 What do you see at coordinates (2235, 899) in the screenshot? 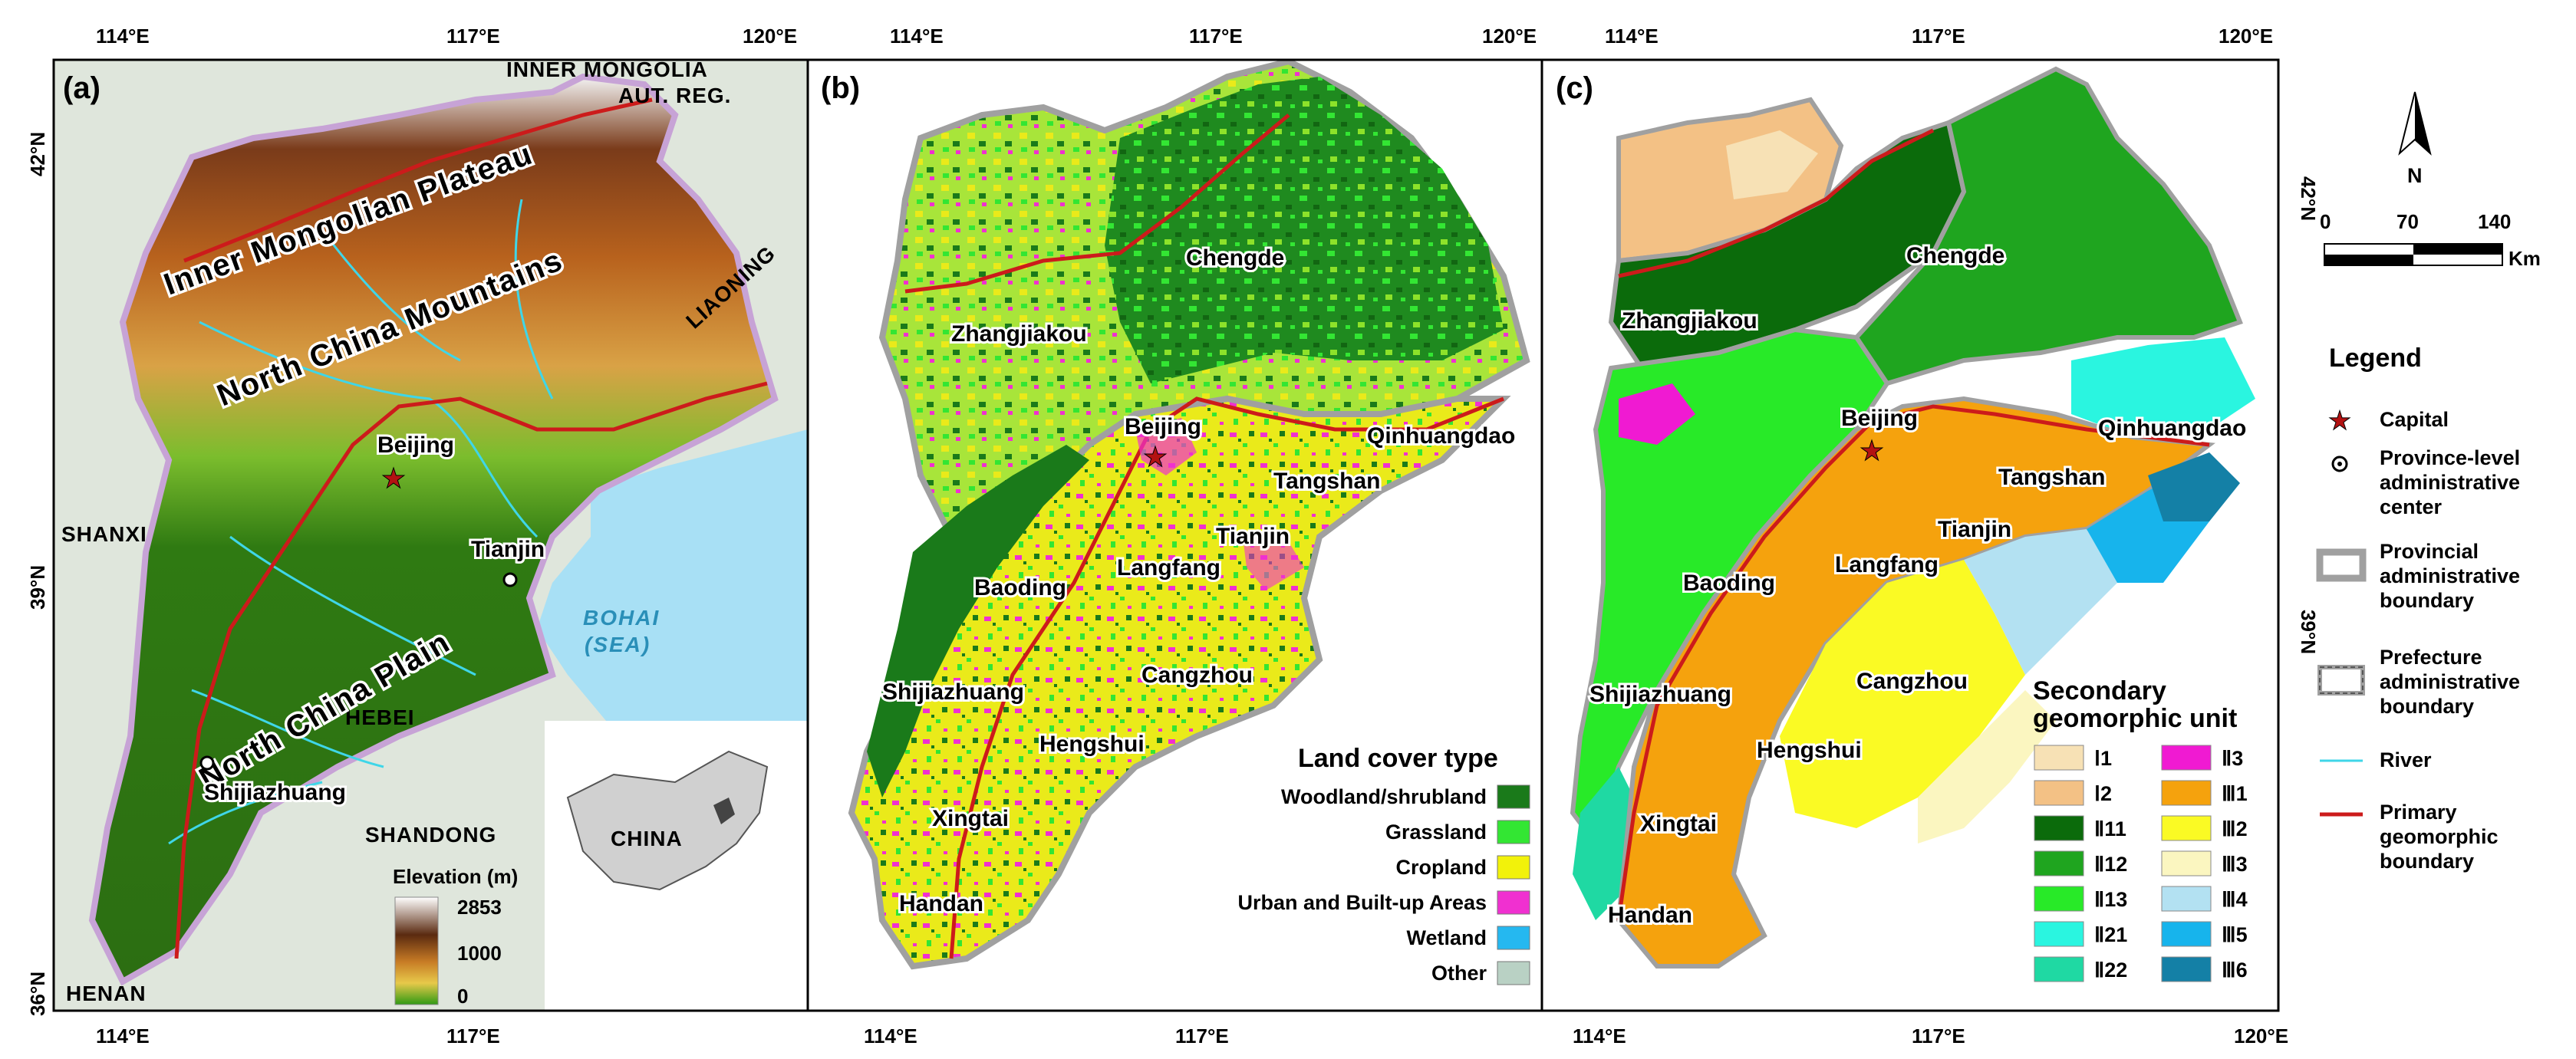
I see `geomorphic-legend-label: Ⅲ4` at bounding box center [2235, 899].